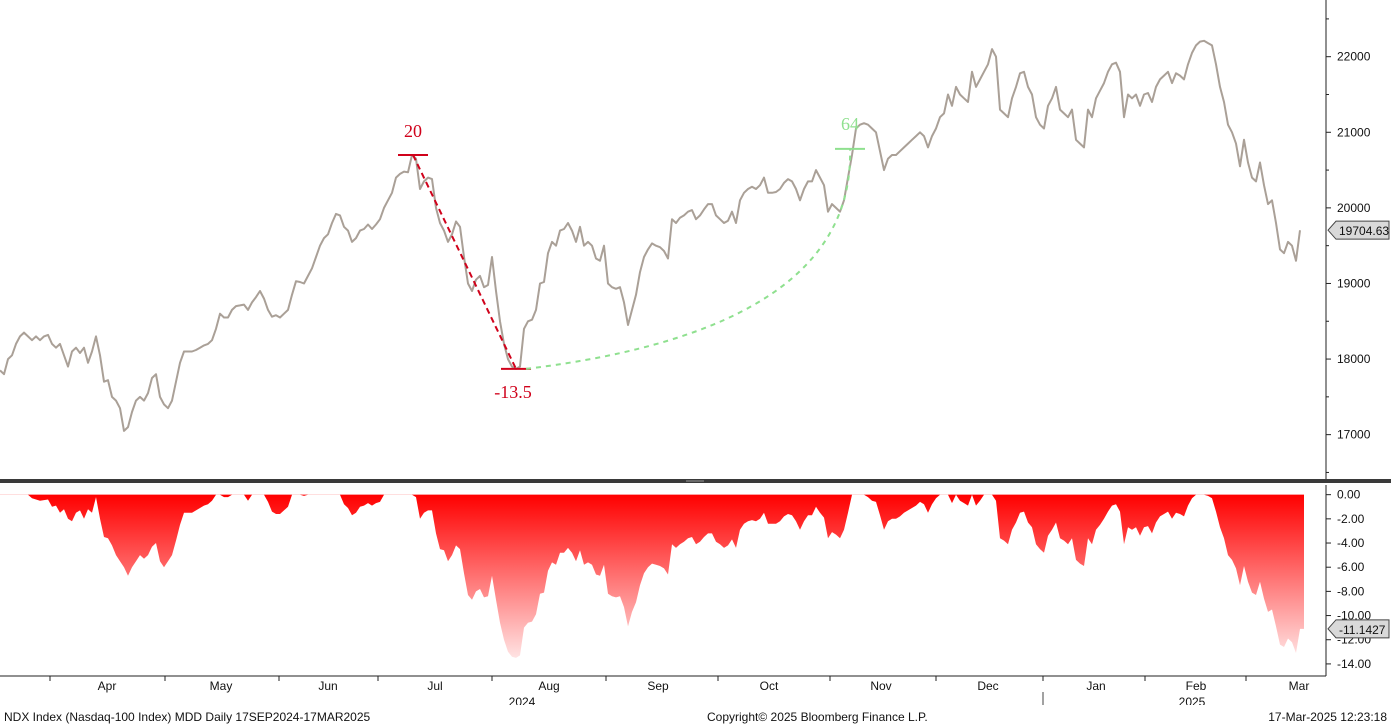 This screenshot has height=727, width=1391. Describe the element at coordinates (1348, 245) in the screenshot. I see `price-y-ticks: 17000 18000 19000 20000 21000 22000` at that location.